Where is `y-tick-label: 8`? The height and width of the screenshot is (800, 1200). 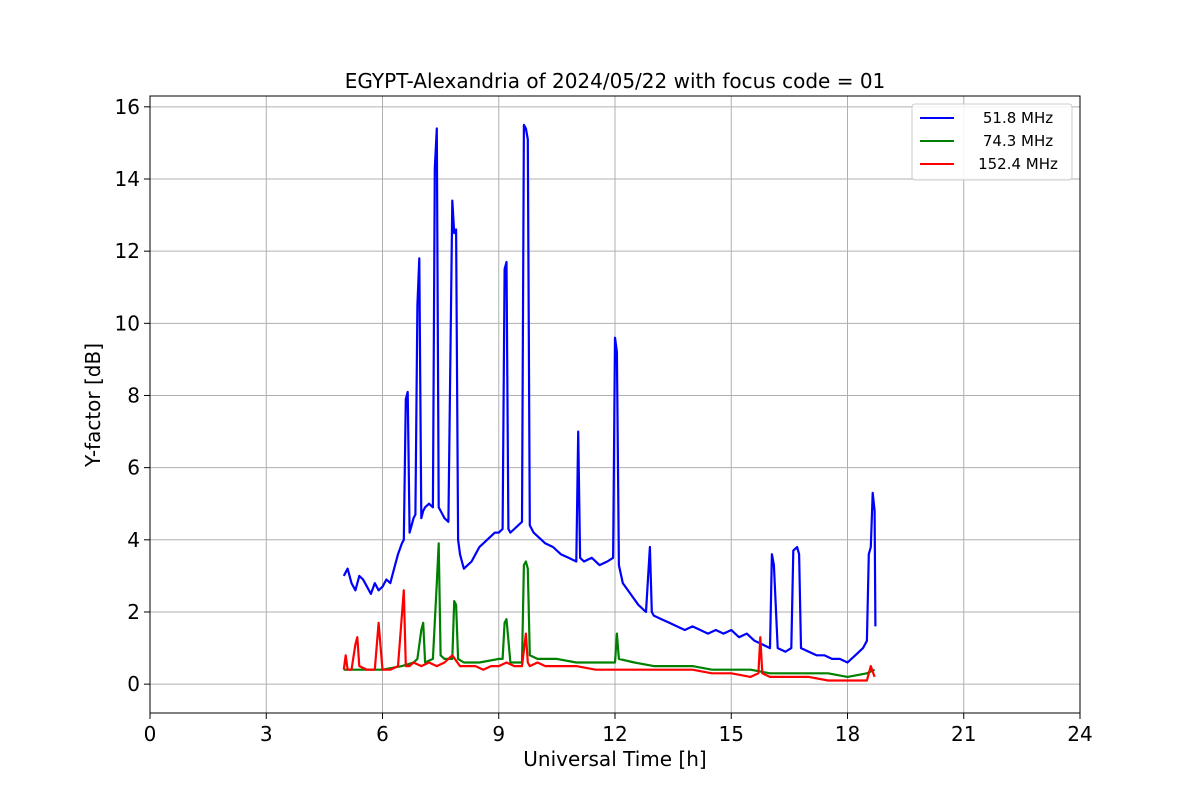 y-tick-label: 8 is located at coordinates (133, 395).